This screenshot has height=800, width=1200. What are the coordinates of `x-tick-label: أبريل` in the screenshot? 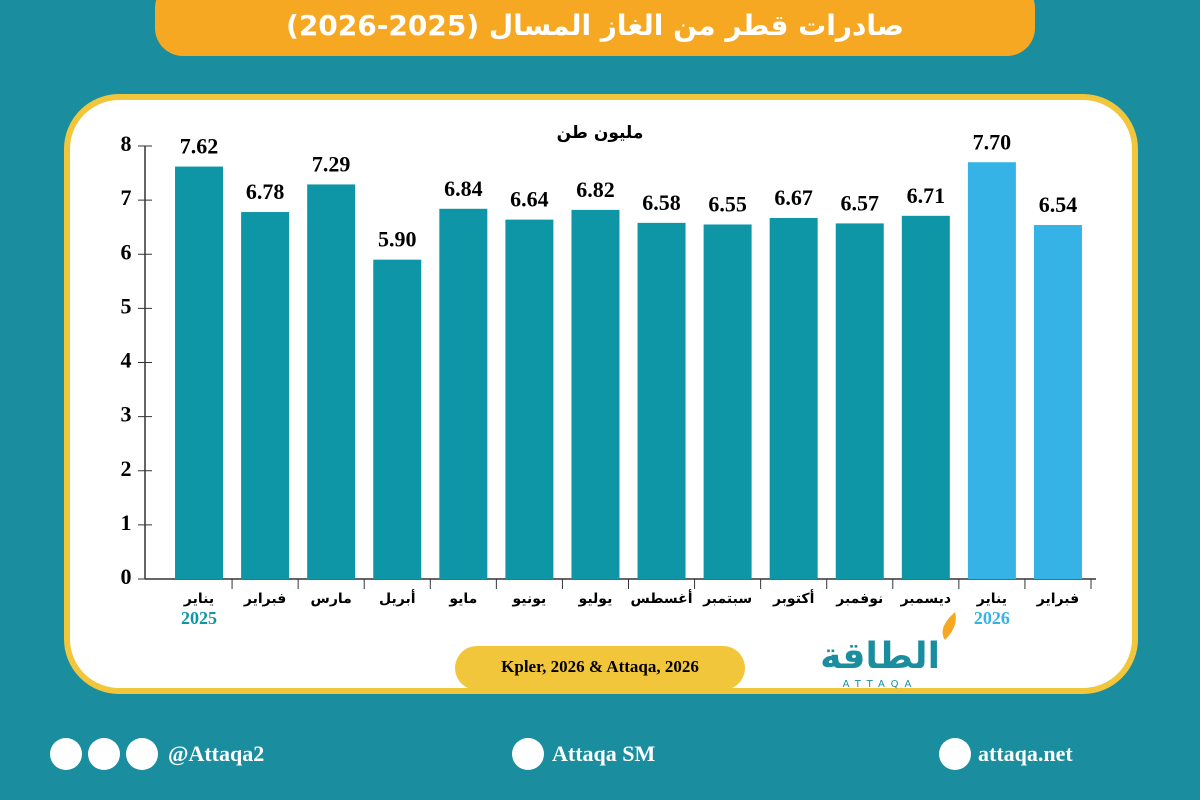 It's located at (397, 598).